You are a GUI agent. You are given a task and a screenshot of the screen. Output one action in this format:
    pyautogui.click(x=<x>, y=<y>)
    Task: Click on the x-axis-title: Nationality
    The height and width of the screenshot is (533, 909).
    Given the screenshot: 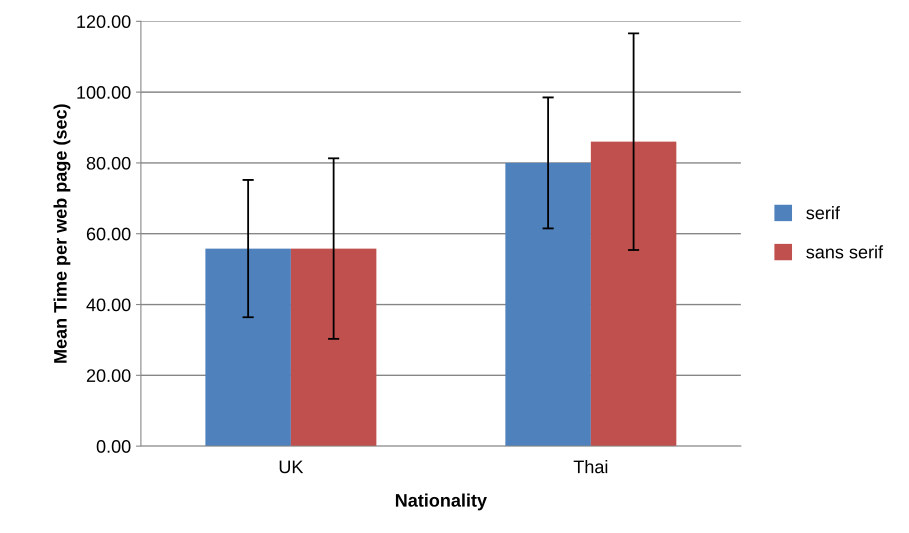 What is the action you would take?
    pyautogui.click(x=441, y=502)
    